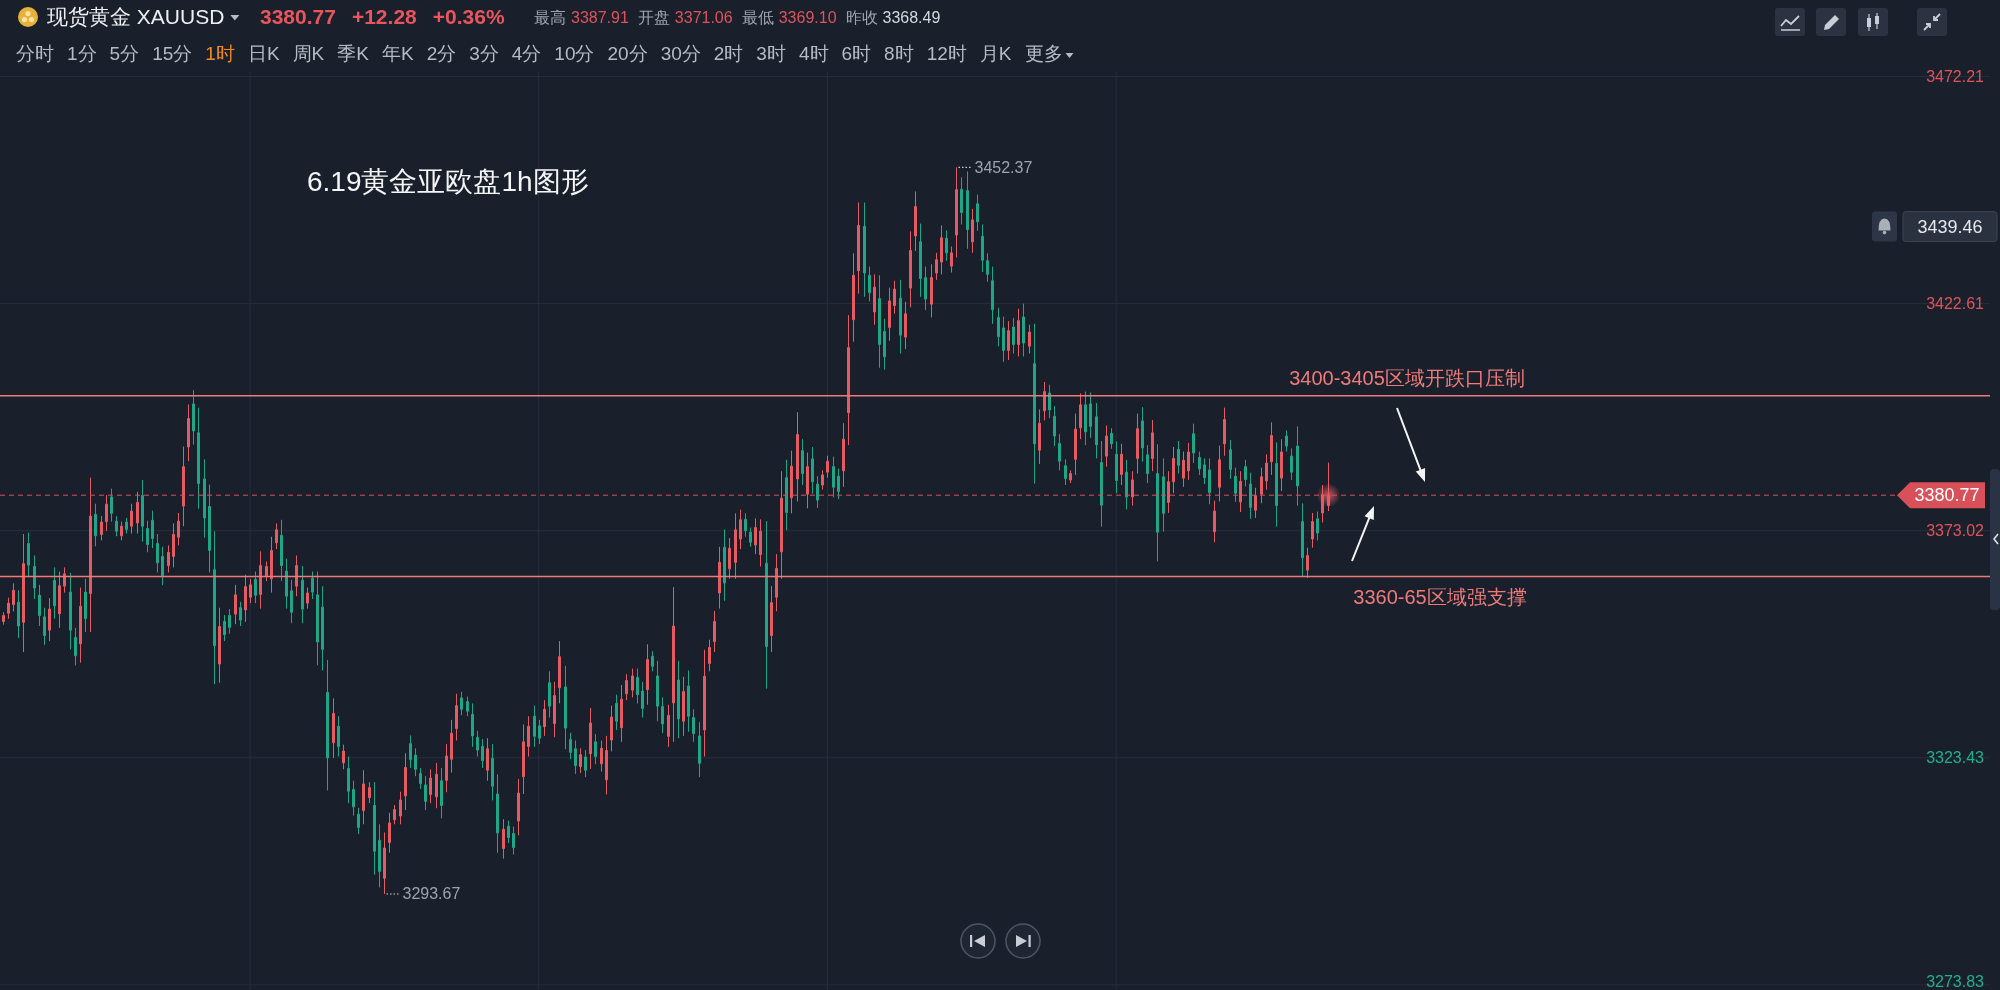 The height and width of the screenshot is (990, 2000). Describe the element at coordinates (448, 181) in the screenshot. I see `annotation: 6.19黄金亚欧盘1h图形` at that location.